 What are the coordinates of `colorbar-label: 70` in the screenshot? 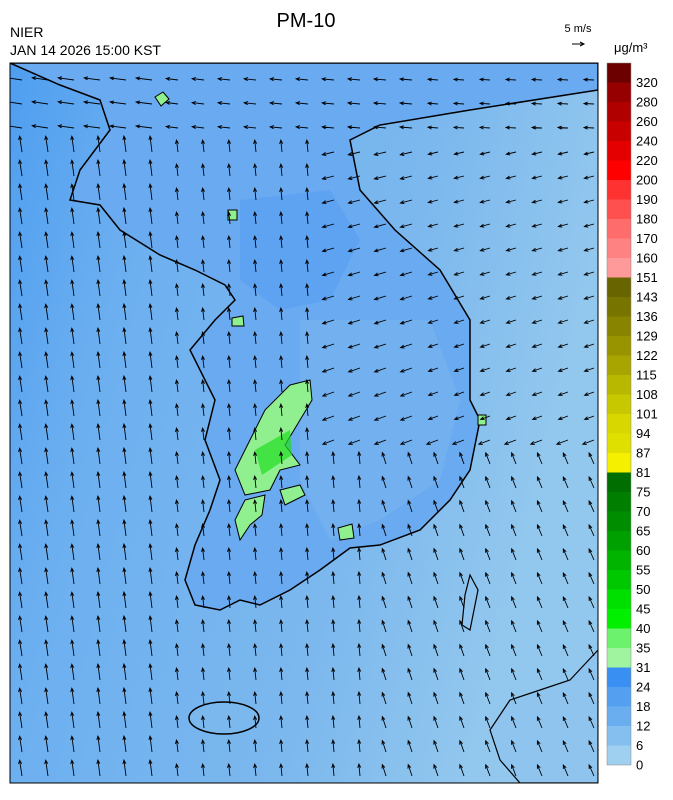 It's located at (643, 511).